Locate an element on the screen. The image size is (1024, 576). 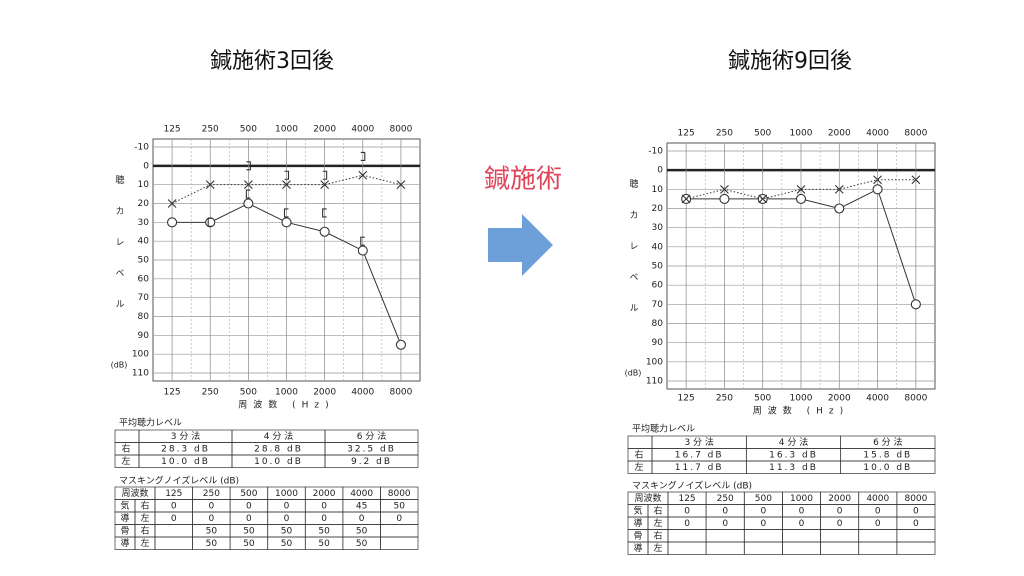
y-tick-label: 40 is located at coordinates (658, 247).